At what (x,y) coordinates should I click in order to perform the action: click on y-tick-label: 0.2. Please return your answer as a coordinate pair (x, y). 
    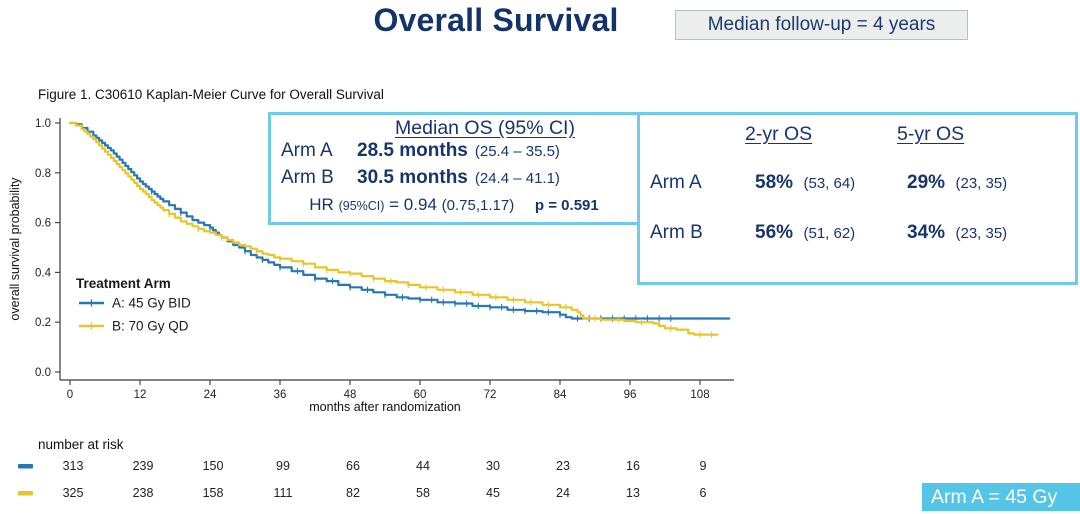
    Looking at the image, I should click on (43, 323).